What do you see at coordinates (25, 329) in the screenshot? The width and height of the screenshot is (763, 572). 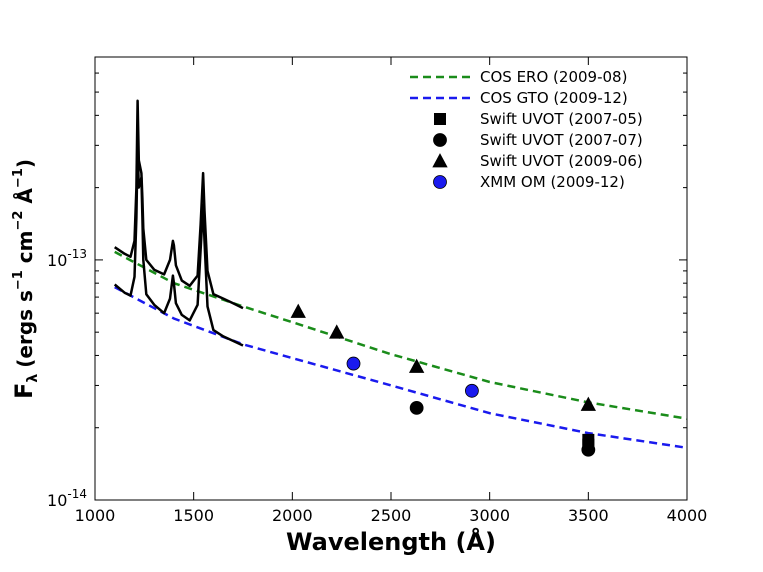 I see `y-title-open: (ergs s` at bounding box center [25, 329].